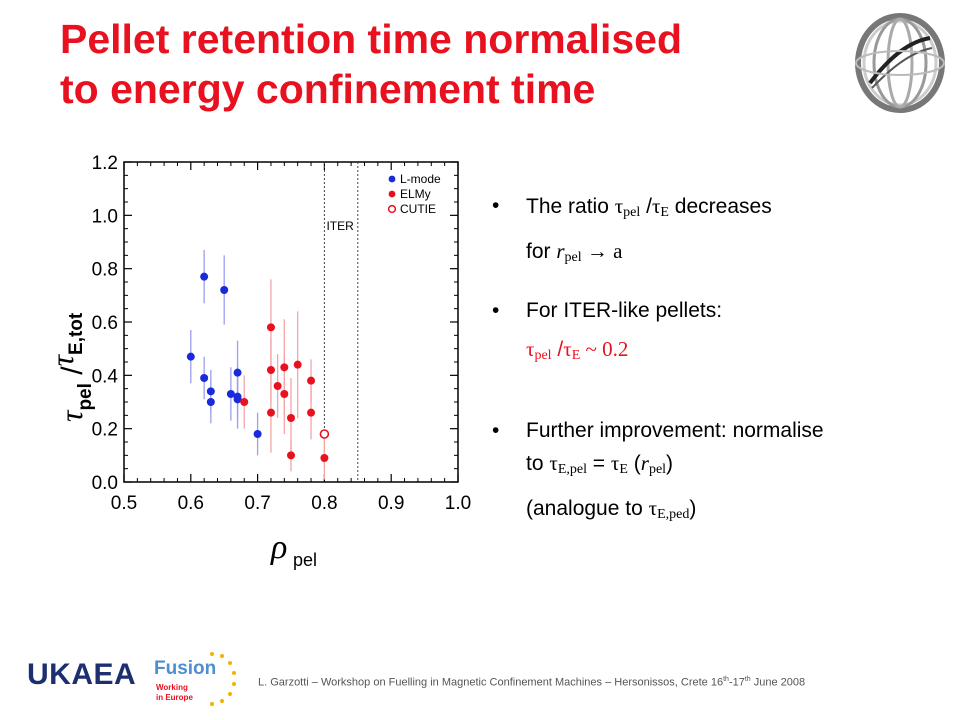  I want to click on fusion-word: Fusion, so click(185, 668).